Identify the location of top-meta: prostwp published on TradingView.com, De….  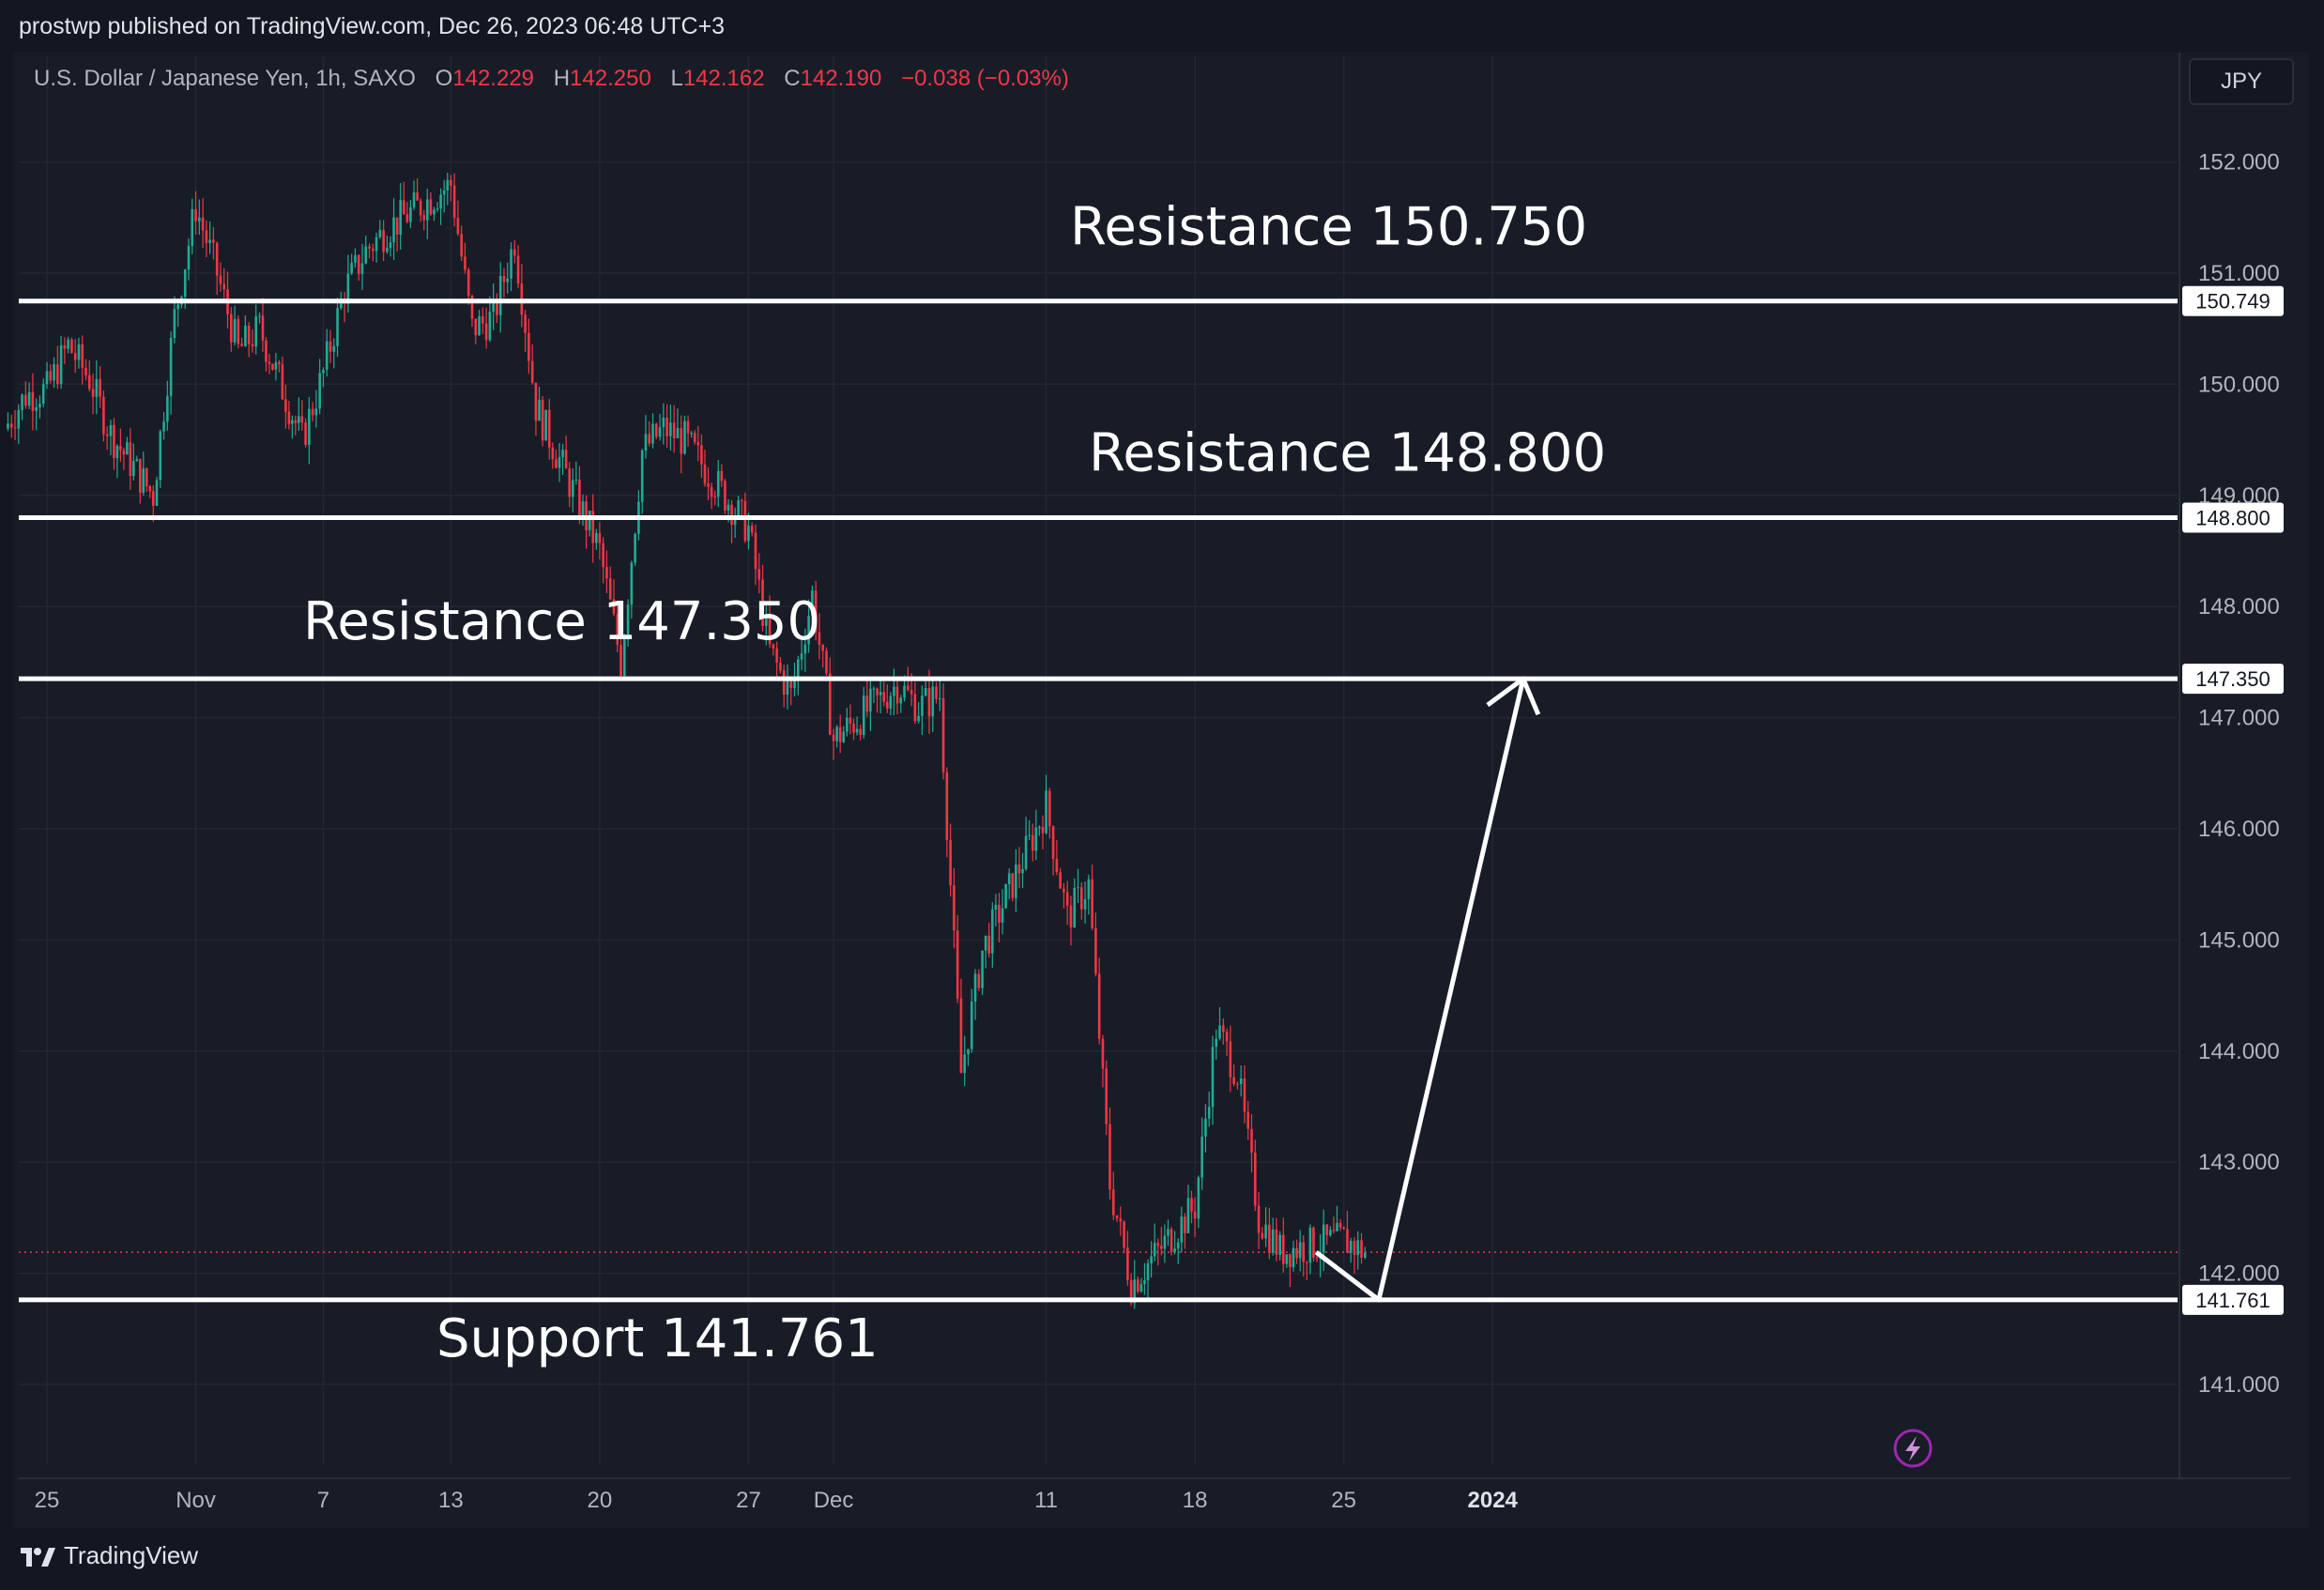
(372, 26).